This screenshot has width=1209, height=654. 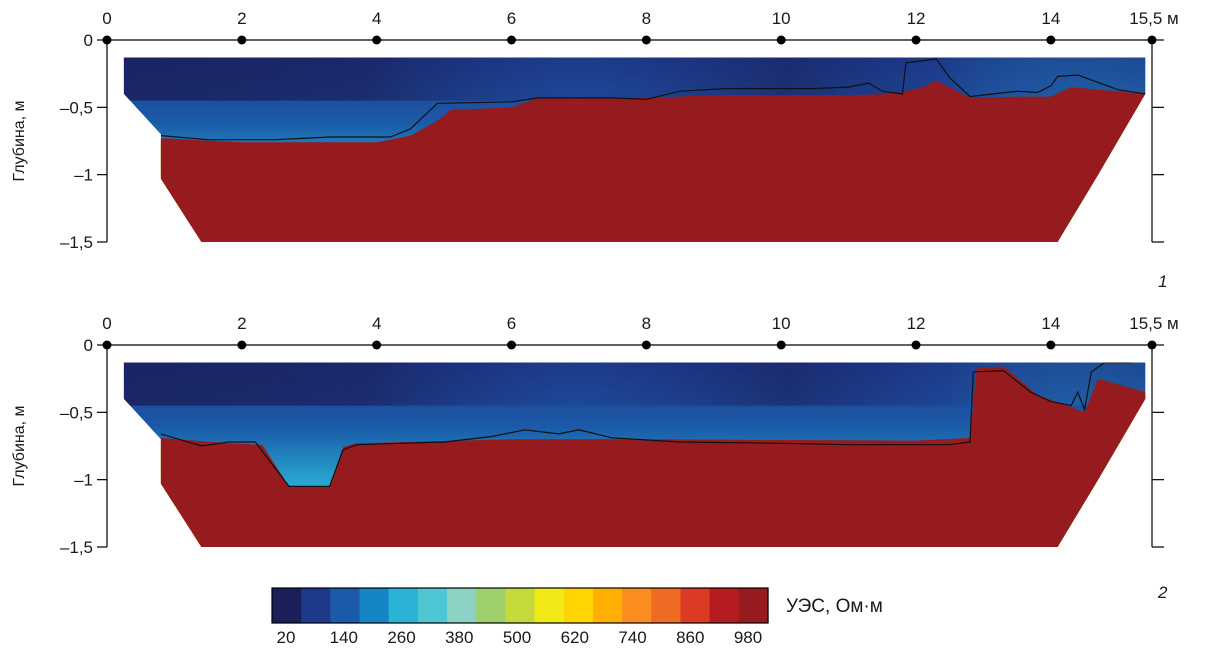 I want to click on colorbar-tick-label: 140, so click(x=344, y=637).